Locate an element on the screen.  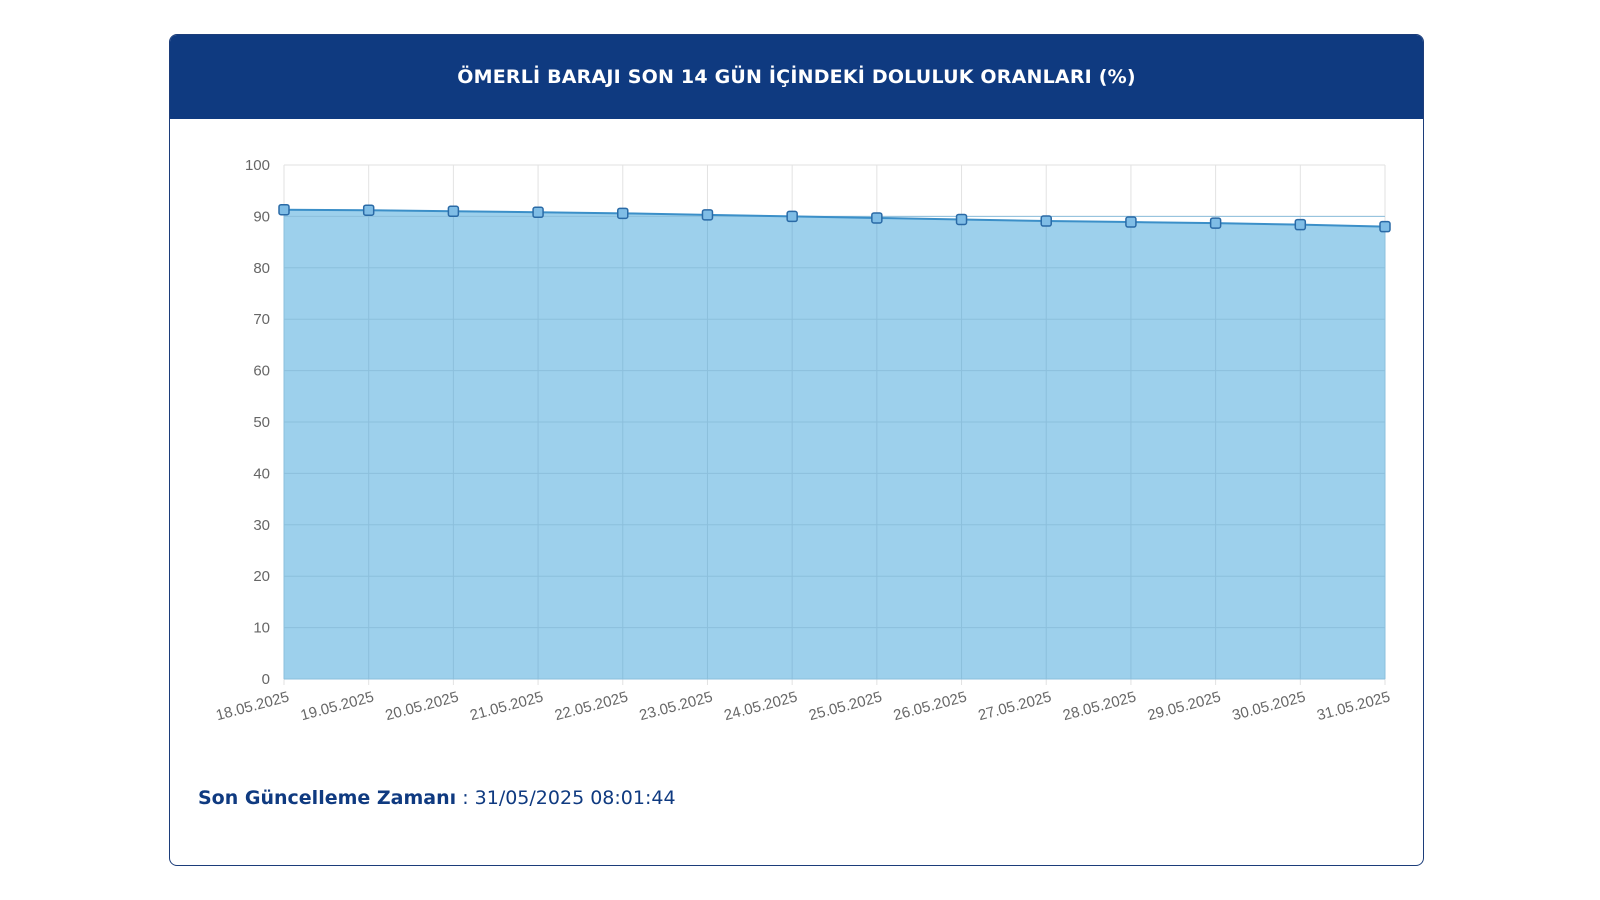
y-tick-label: 70 is located at coordinates (261, 319).